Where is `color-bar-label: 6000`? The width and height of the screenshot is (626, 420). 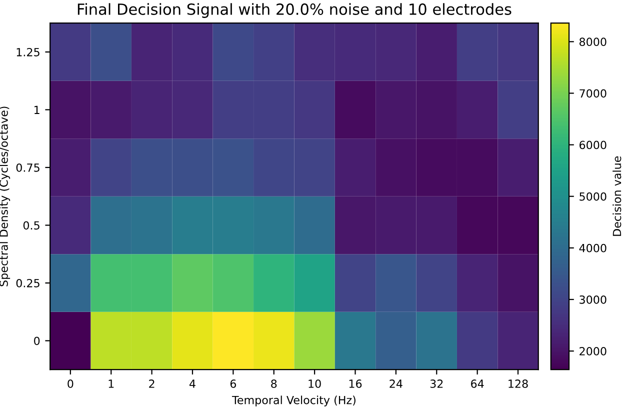 color-bar-label: 6000 is located at coordinates (593, 145).